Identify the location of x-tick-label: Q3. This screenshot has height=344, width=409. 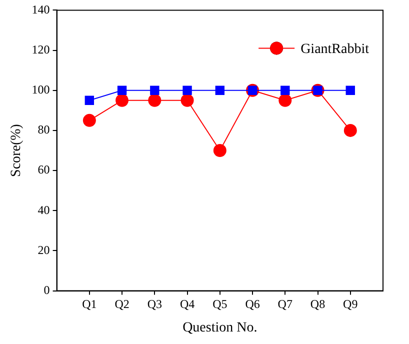
(154, 304).